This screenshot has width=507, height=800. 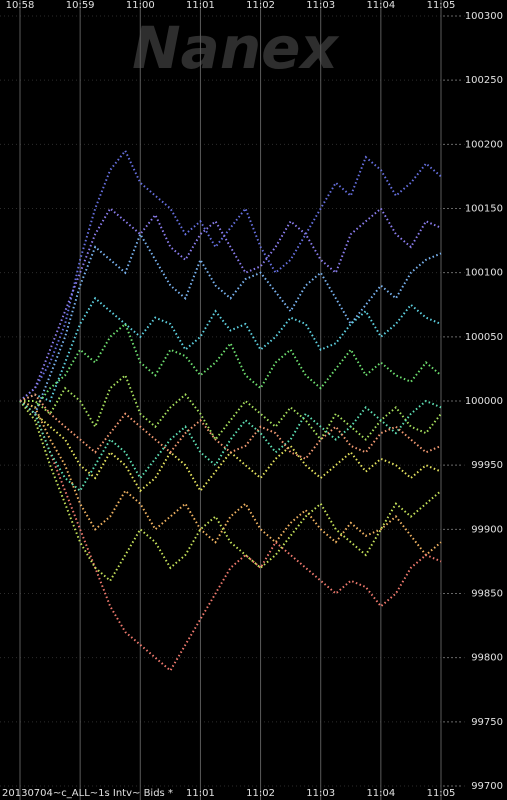 I want to click on y-tick-label: 99950, so click(x=487, y=465).